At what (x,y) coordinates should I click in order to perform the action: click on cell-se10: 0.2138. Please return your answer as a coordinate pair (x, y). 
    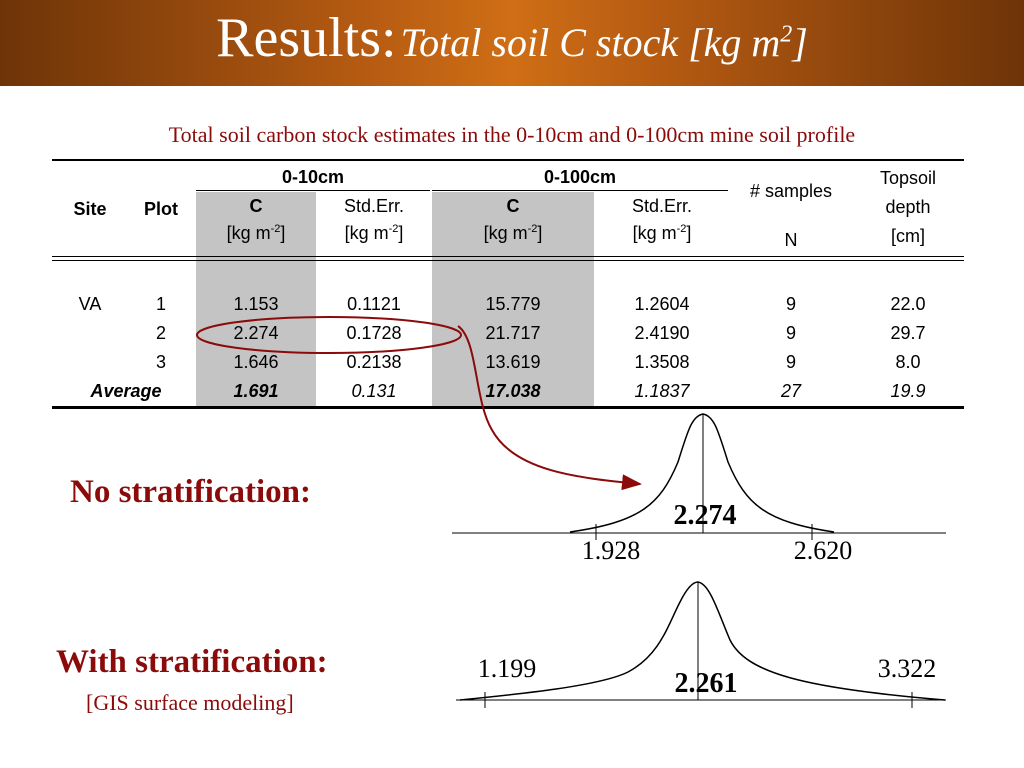
    Looking at the image, I should click on (374, 362).